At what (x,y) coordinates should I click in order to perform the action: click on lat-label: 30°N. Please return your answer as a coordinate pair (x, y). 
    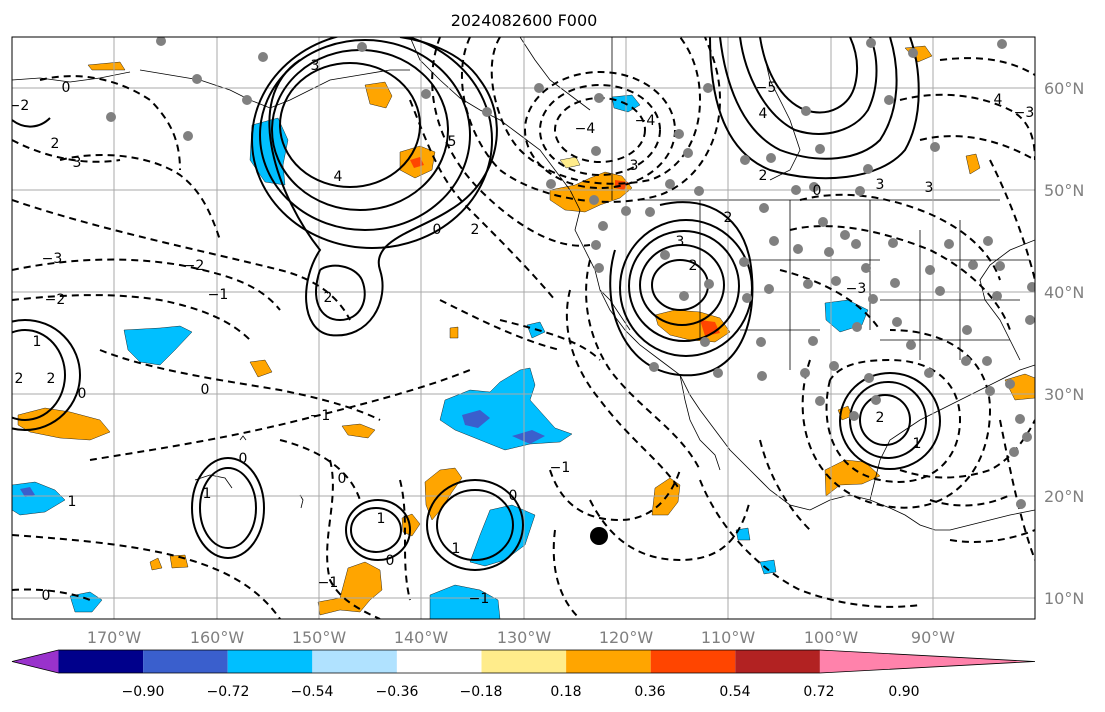
    Looking at the image, I should click on (1064, 394).